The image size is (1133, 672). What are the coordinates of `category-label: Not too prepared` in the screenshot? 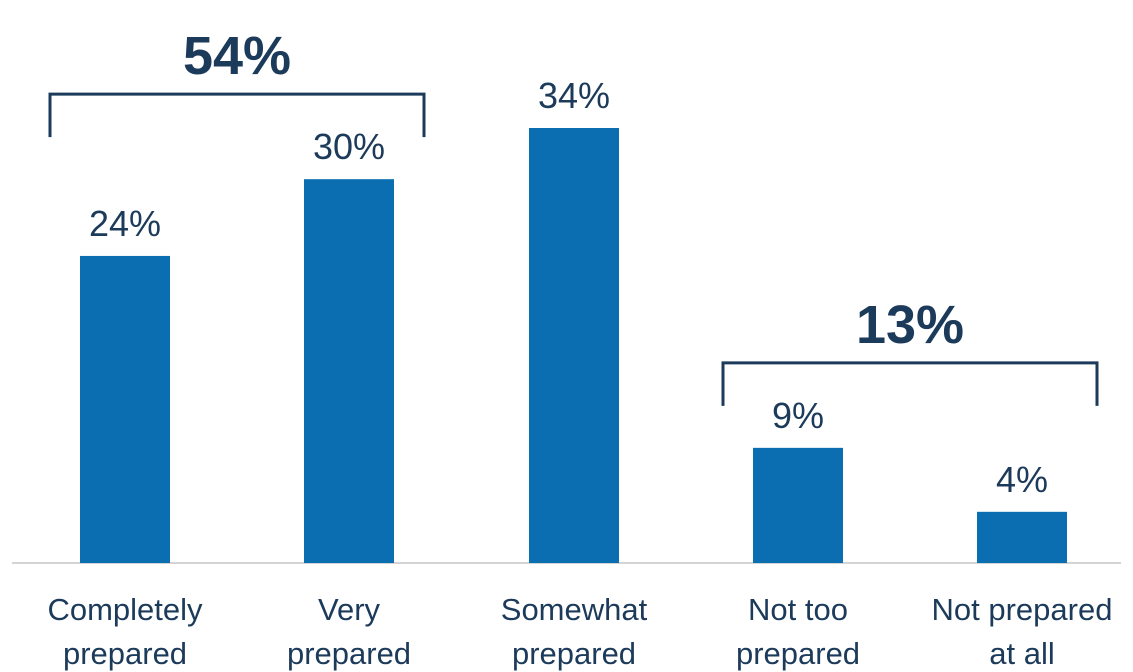 It's located at (798, 631).